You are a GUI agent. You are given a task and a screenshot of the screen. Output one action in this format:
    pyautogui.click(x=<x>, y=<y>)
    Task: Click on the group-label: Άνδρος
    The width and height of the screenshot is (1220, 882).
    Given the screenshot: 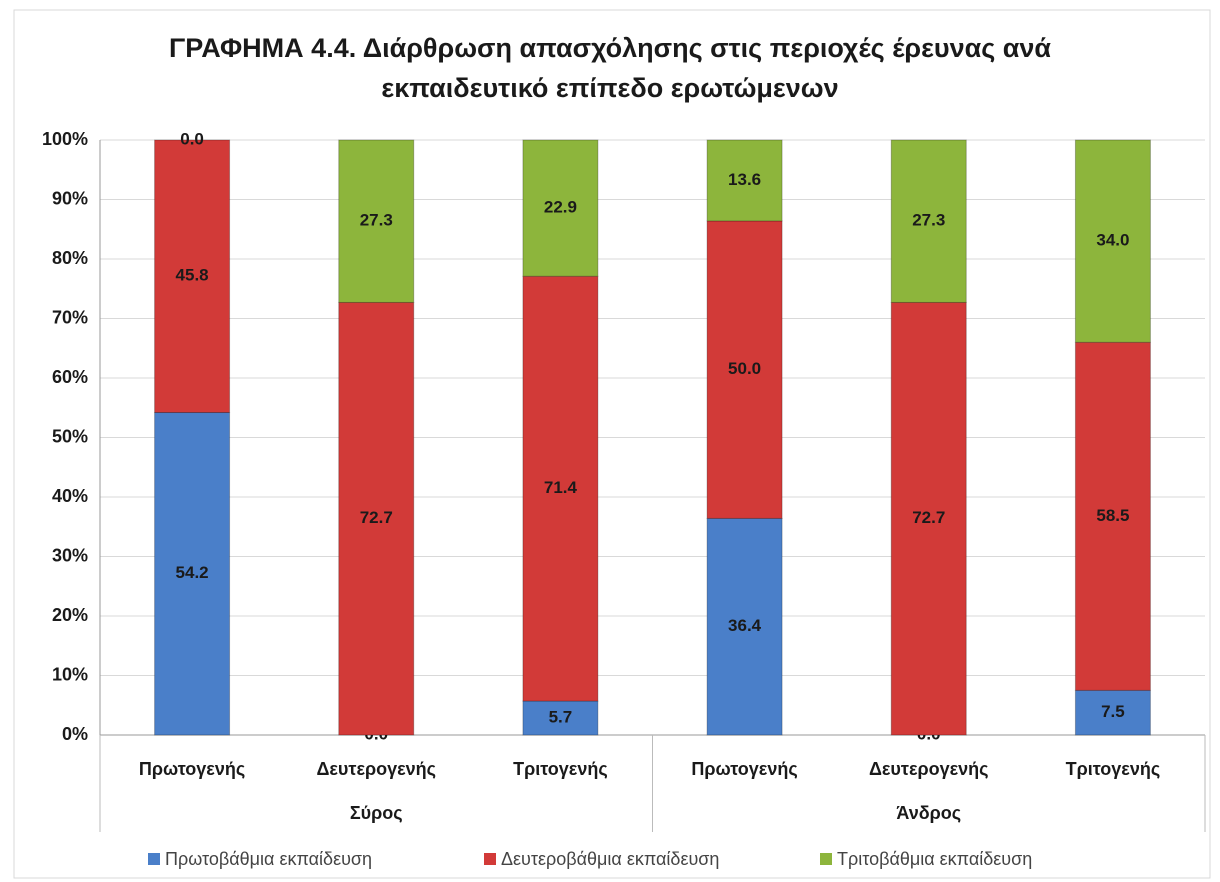 What is the action you would take?
    pyautogui.click(x=928, y=813)
    